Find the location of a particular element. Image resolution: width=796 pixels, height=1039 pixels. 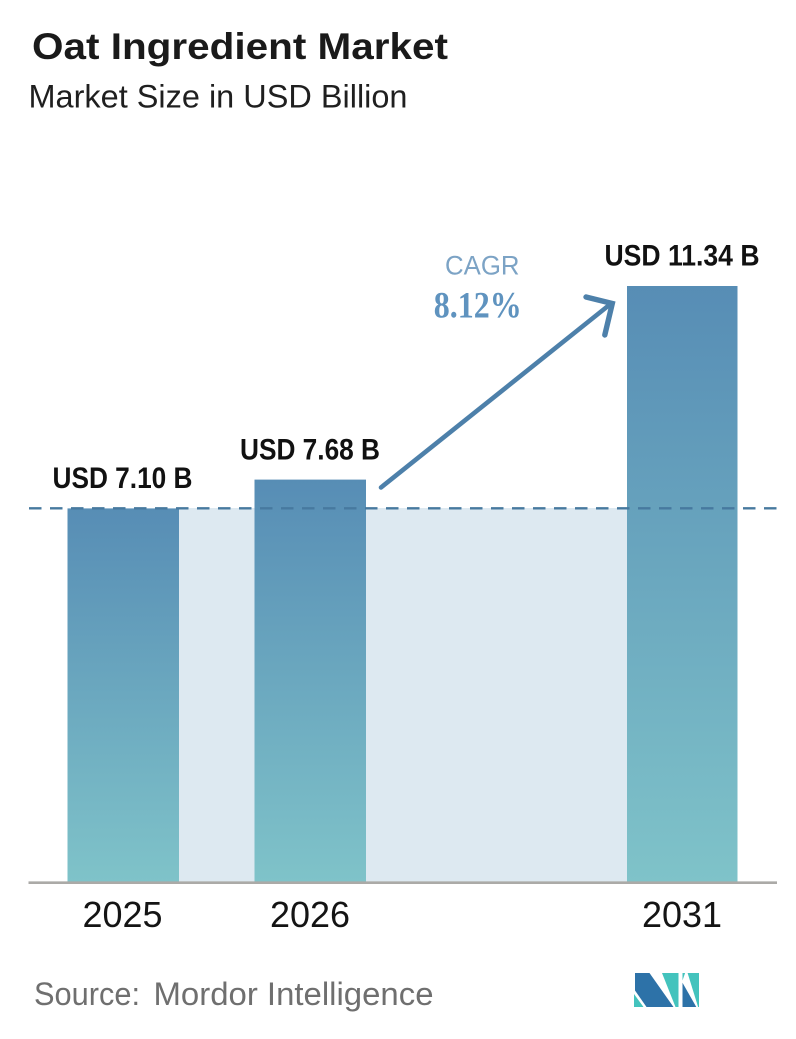

svg-text: 2026 is located at coordinates (310, 914).